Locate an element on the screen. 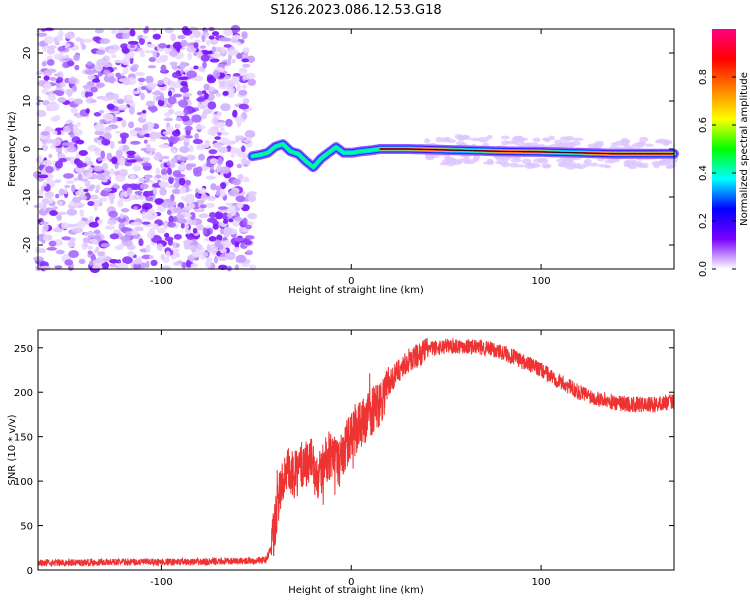 This screenshot has height=600, width=750. colorbar-tick-label: 0.0 is located at coordinates (703, 269).